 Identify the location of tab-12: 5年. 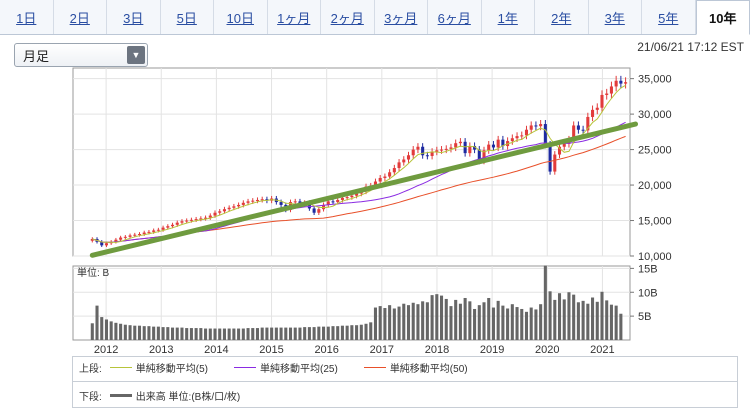
(669, 17).